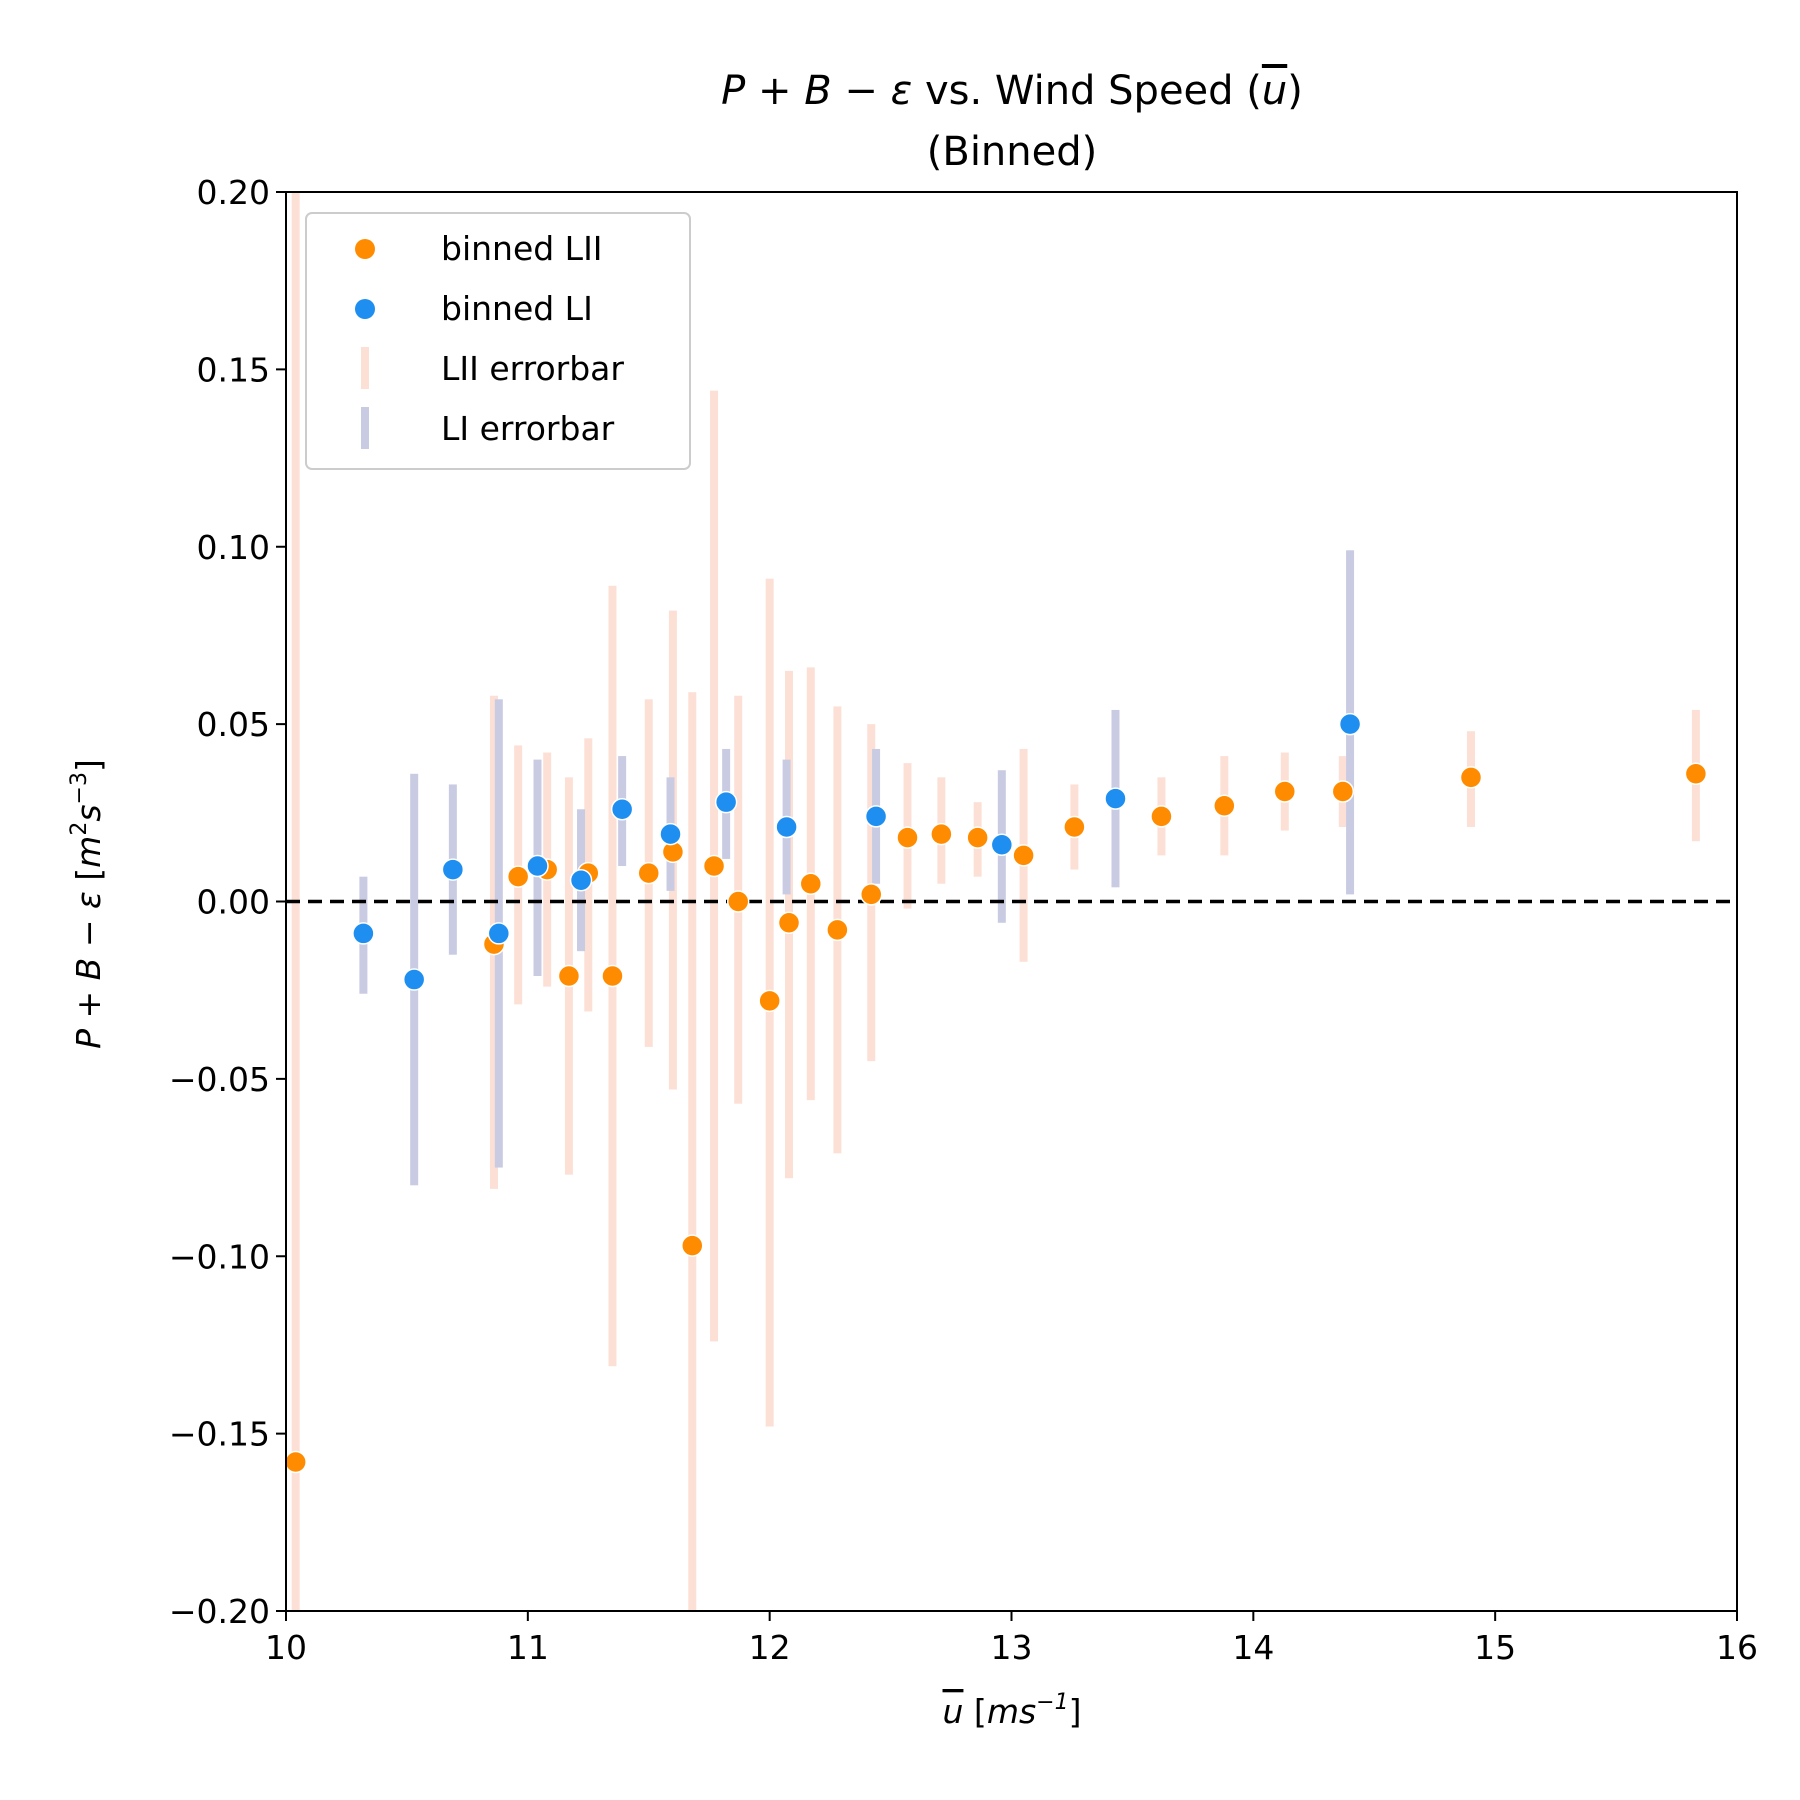 Image resolution: width=1800 pixels, height=1800 pixels. What do you see at coordinates (365, 428) in the screenshot?
I see `legend-li-errorbar-swatch` at bounding box center [365, 428].